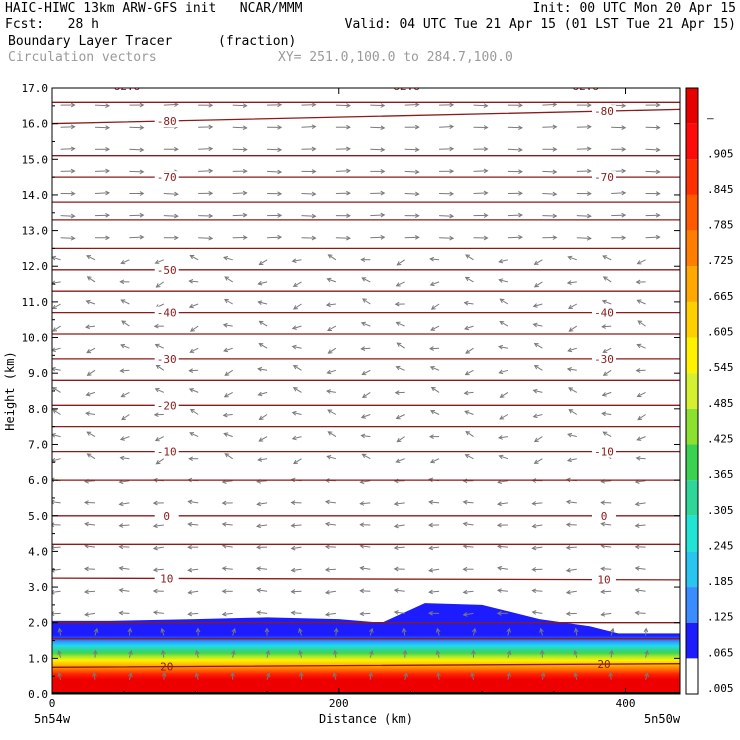 The image size is (740, 740). Describe the element at coordinates (38, 409) in the screenshot. I see `y-tick-label: 8.0` at that location.